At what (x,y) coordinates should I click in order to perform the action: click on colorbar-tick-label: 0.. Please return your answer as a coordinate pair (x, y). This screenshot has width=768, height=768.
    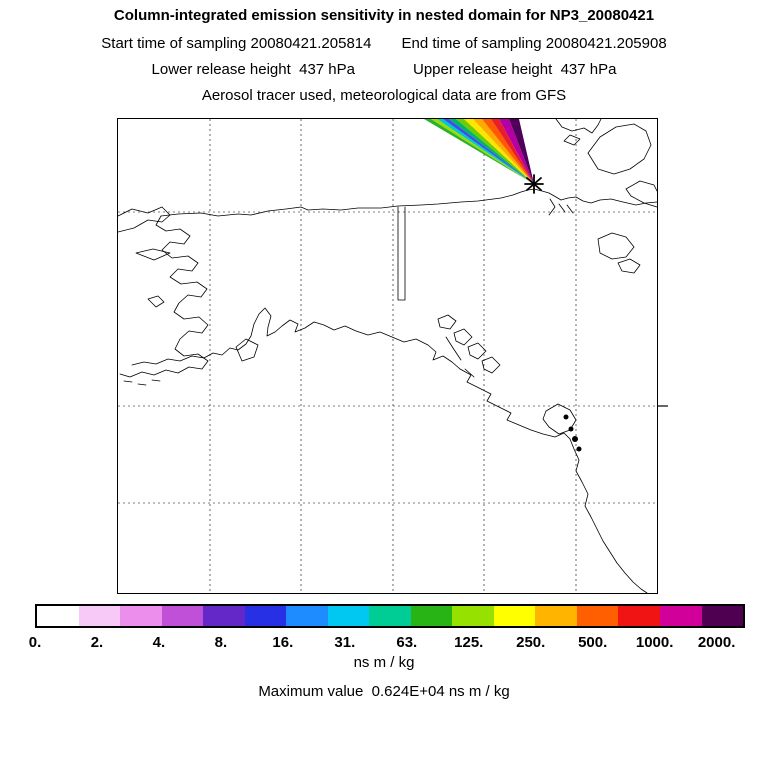
    Looking at the image, I should click on (35, 642).